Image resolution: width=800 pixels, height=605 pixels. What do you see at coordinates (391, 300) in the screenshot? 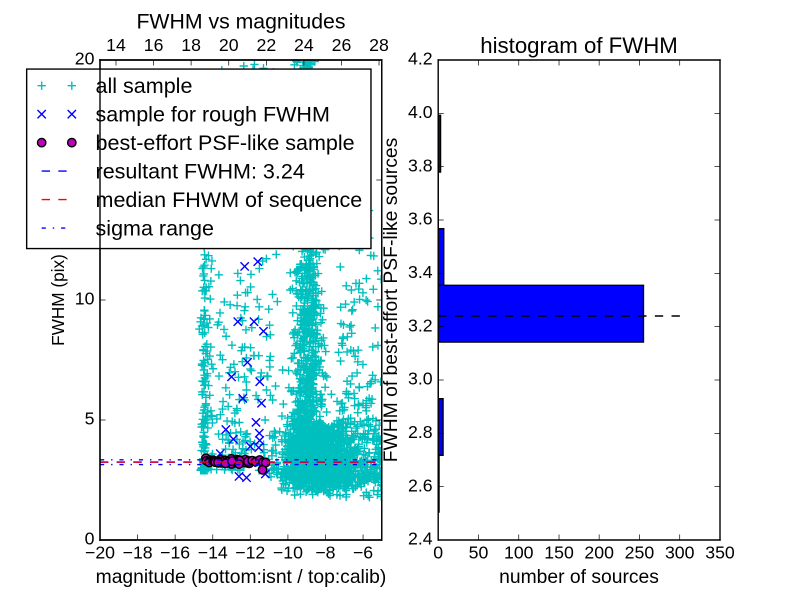
I see `svg-text:FWHM of best-effort PSF-like s: FWHM of best-effort PSF-like sources` at bounding box center [391, 300].